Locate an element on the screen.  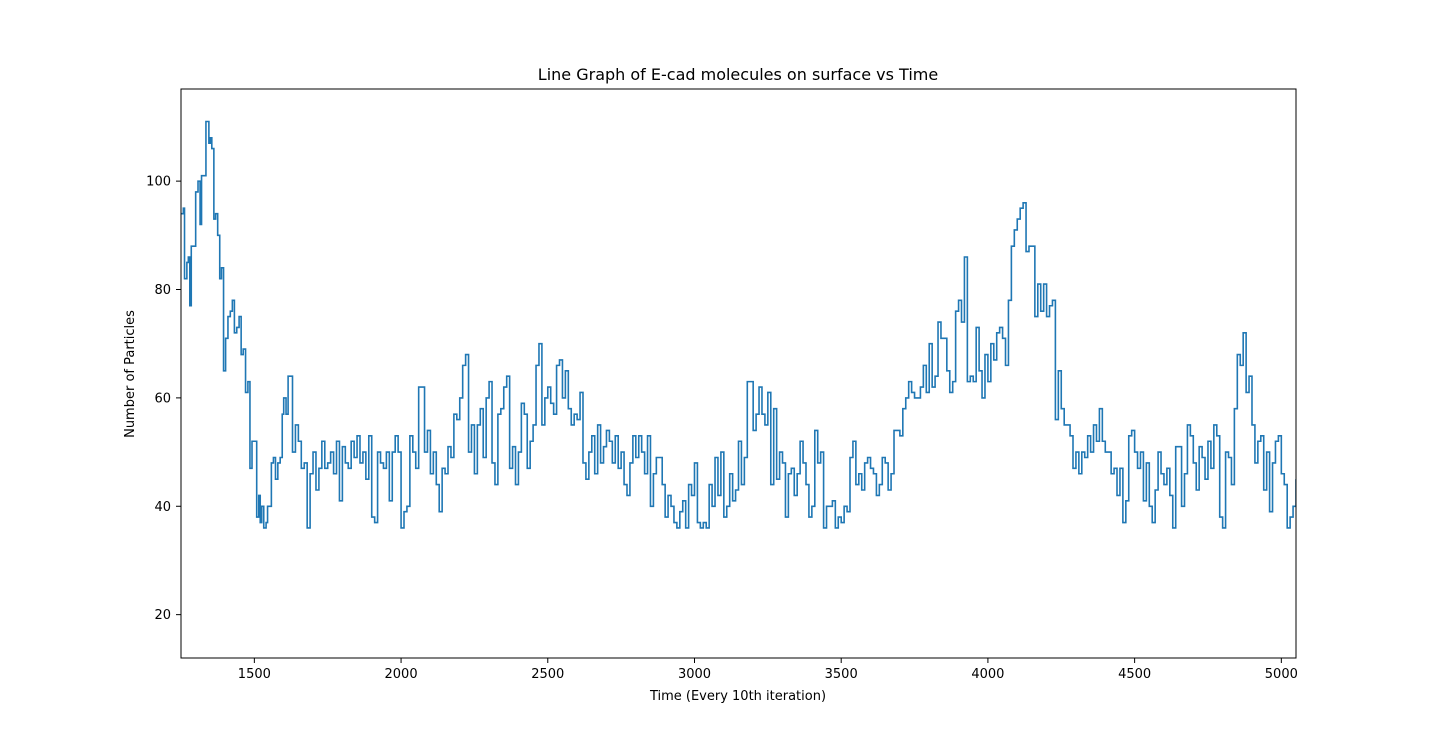
y-axis-label: Number of Particles is located at coordinates (130, 374).